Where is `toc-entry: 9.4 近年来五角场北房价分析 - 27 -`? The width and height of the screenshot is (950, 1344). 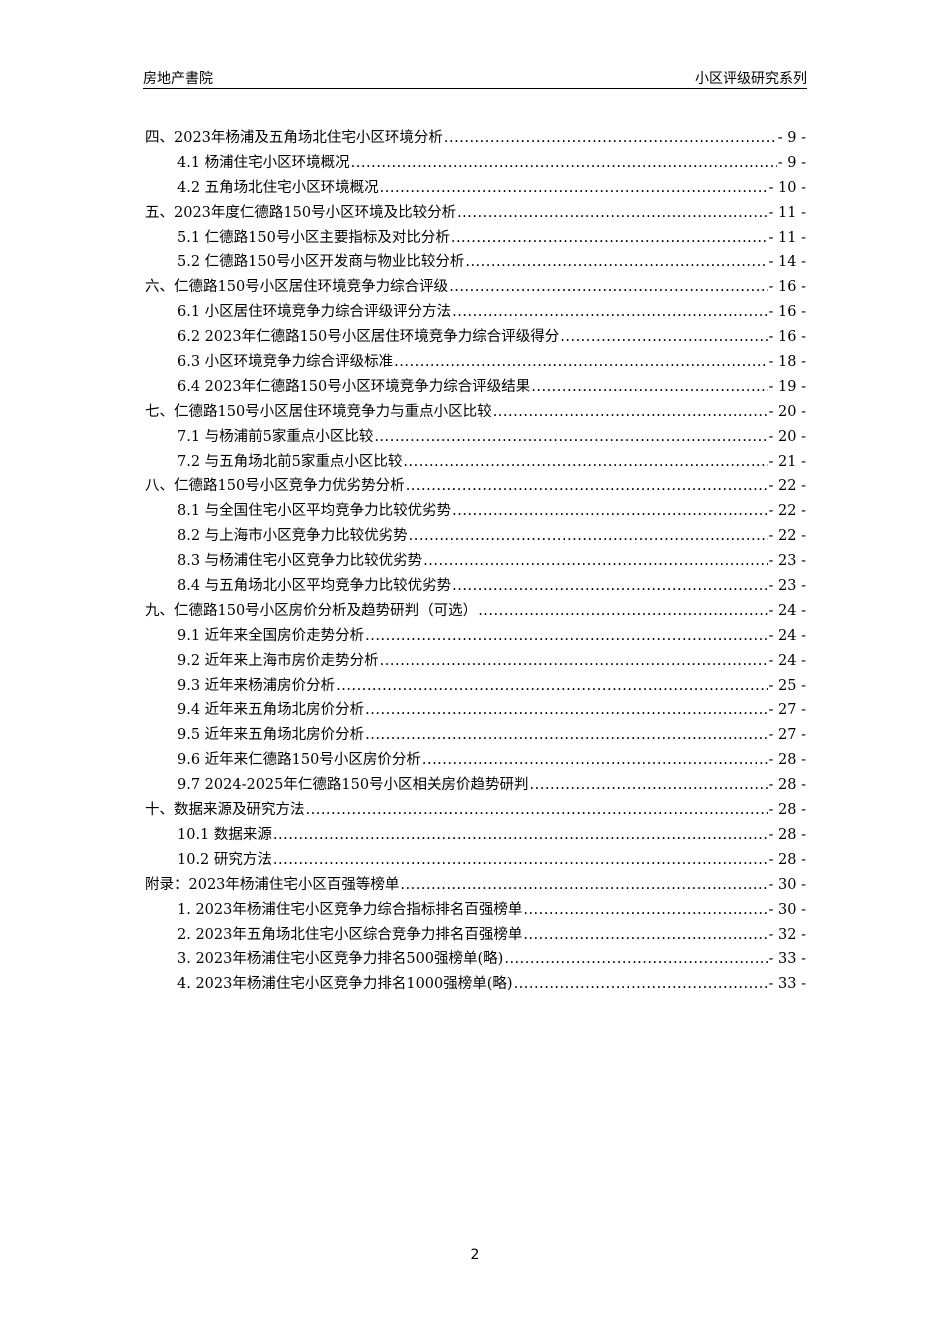 toc-entry: 9.4 近年来五角场北房价分析 - 27 - is located at coordinates (475, 710).